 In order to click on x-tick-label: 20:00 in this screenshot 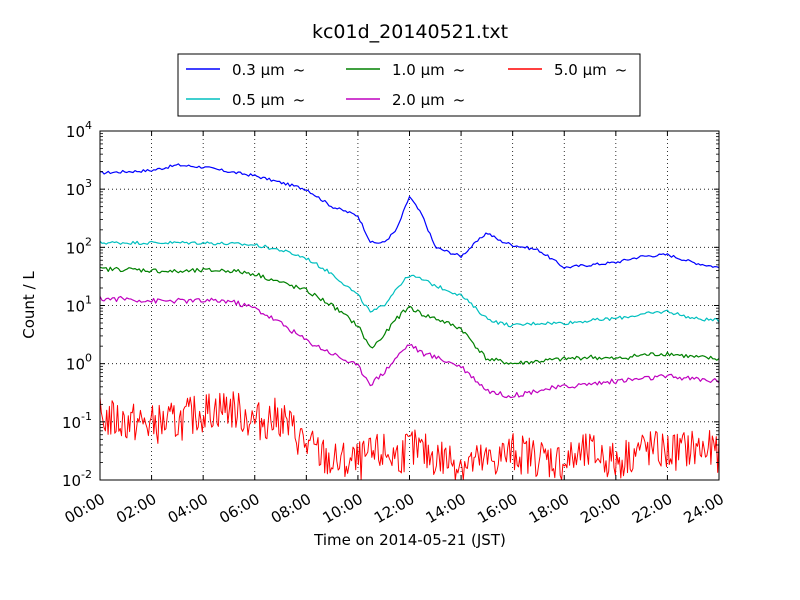, I will do `click(600, 508)`.